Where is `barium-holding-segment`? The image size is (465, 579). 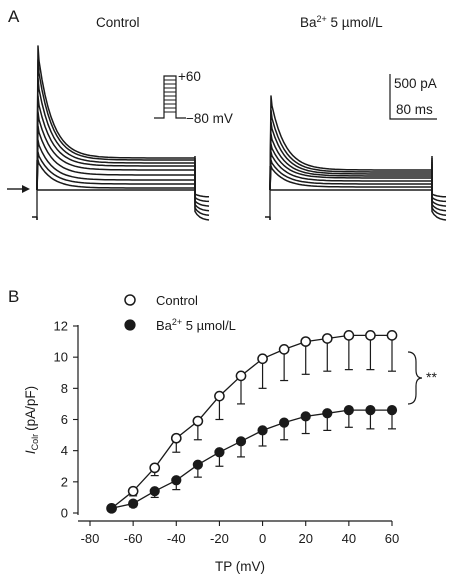
barium-holding-segment is located at coordinates (268, 218).